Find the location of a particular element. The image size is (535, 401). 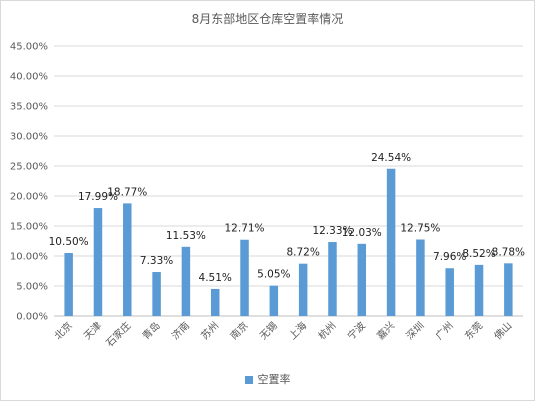

data-label: 7.96% is located at coordinates (449, 257).